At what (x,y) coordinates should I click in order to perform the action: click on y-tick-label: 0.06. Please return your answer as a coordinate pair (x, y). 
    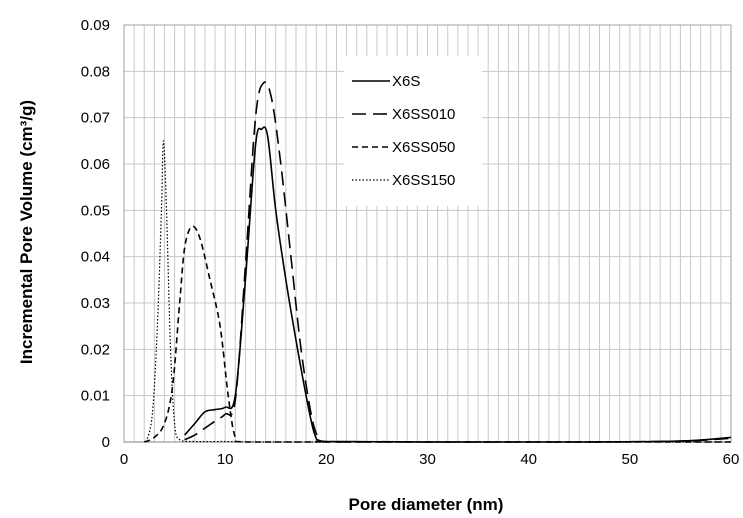
    Looking at the image, I should click on (95, 164).